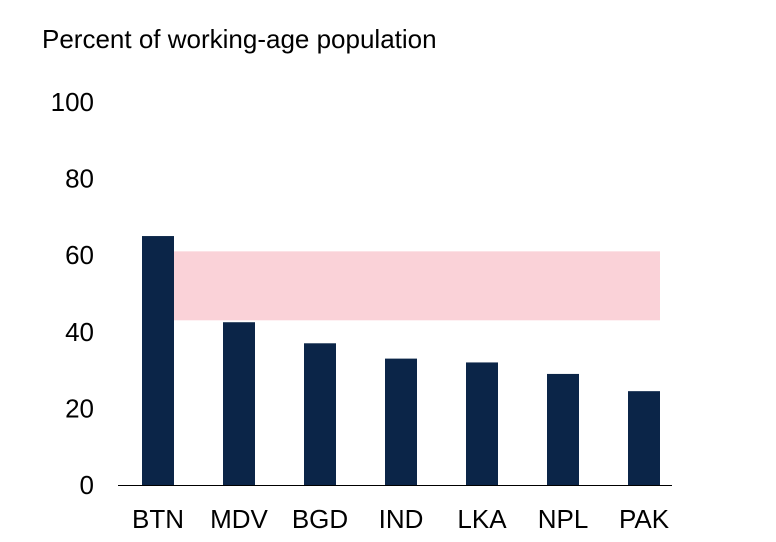  I want to click on x-tick-label-pak: PAK, so click(644, 519).